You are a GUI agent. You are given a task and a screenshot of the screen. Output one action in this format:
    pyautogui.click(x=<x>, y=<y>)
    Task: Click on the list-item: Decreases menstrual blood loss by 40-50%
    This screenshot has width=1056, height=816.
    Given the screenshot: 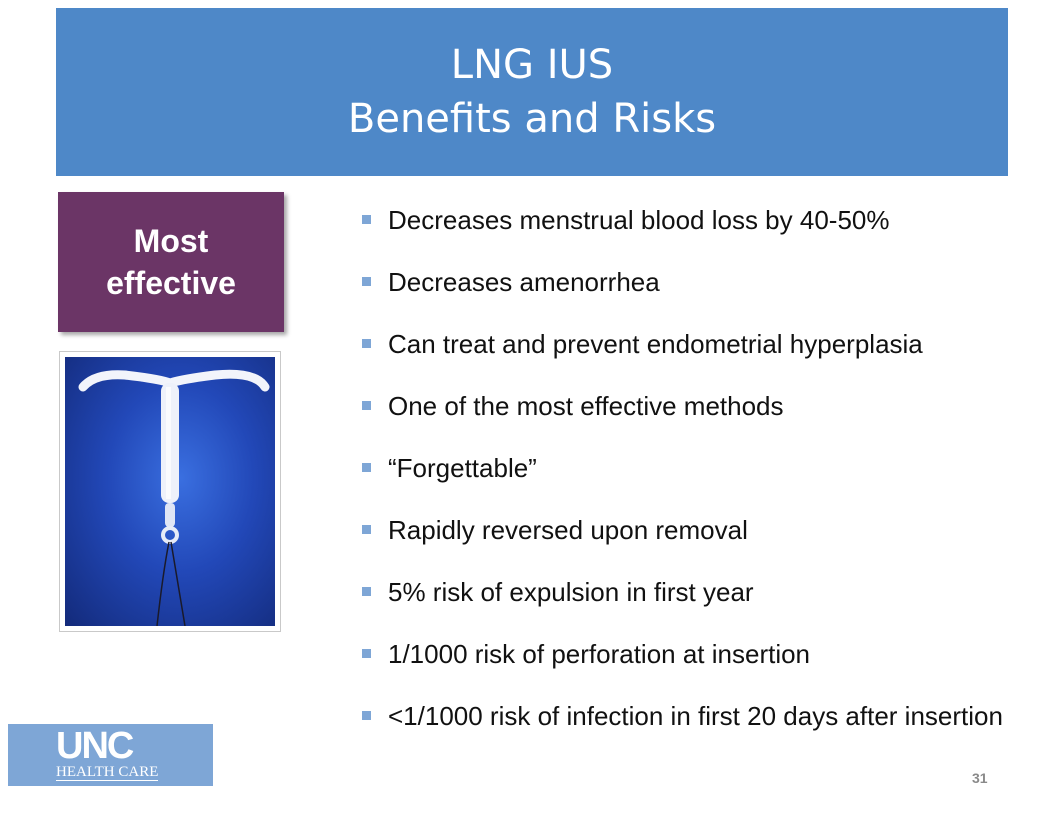 What is the action you would take?
    pyautogui.click(x=690, y=220)
    